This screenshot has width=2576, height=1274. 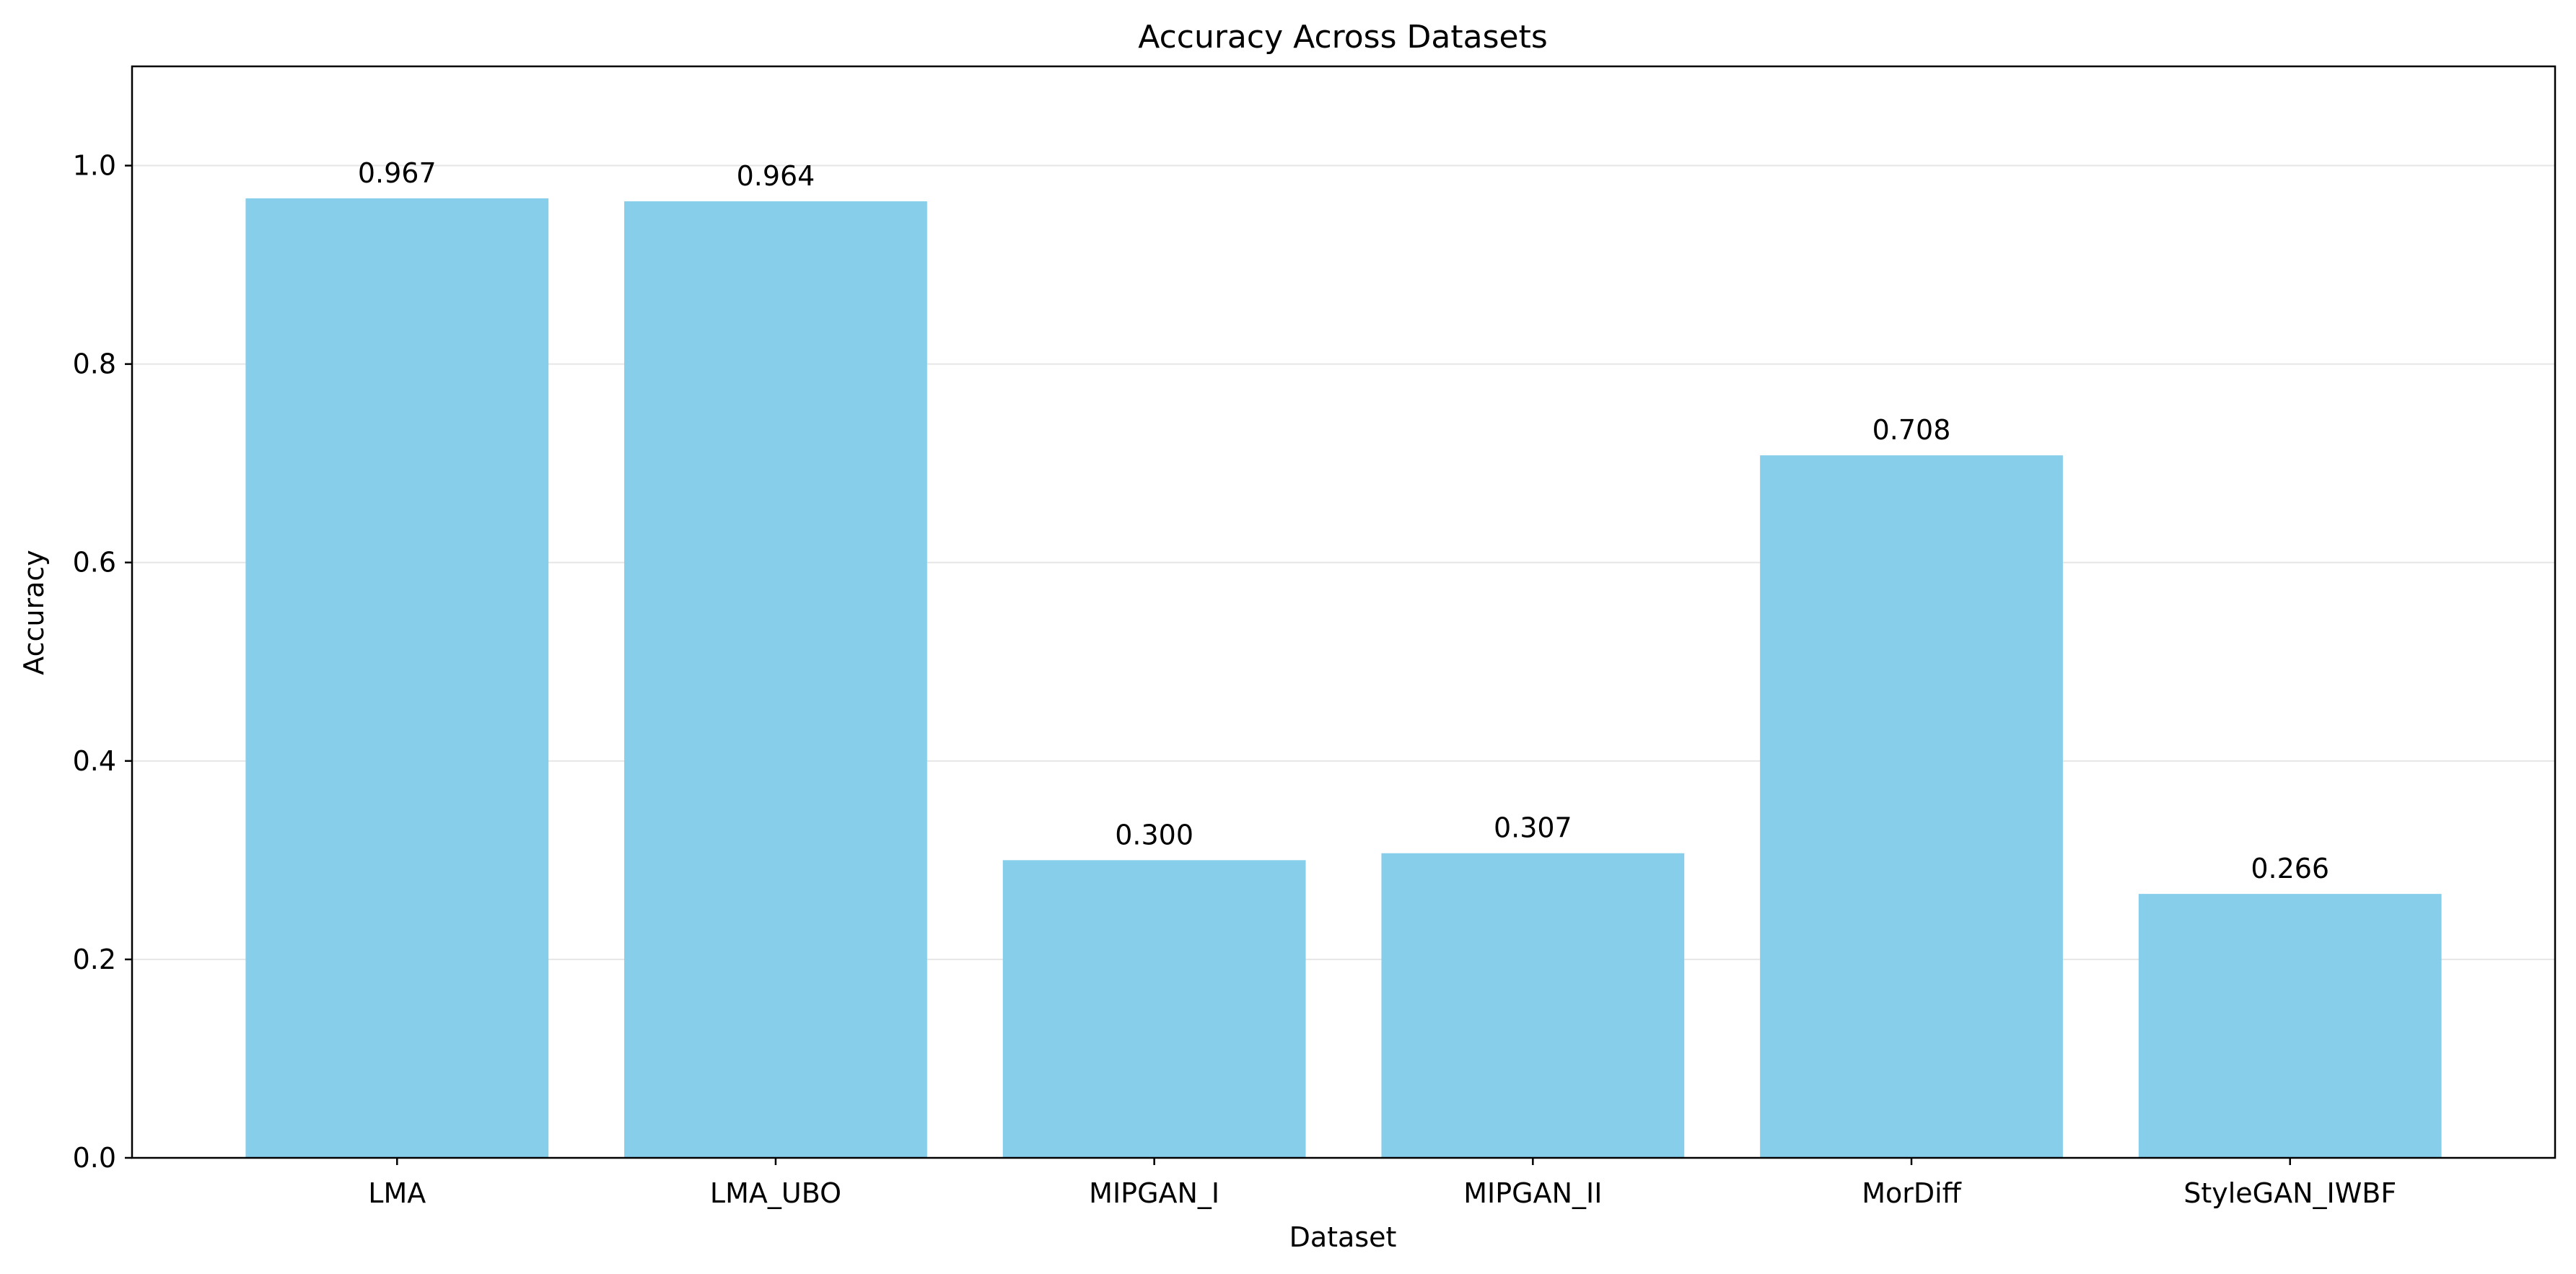 What do you see at coordinates (1343, 1237) in the screenshot?
I see `x-axis-label: Dataset` at bounding box center [1343, 1237].